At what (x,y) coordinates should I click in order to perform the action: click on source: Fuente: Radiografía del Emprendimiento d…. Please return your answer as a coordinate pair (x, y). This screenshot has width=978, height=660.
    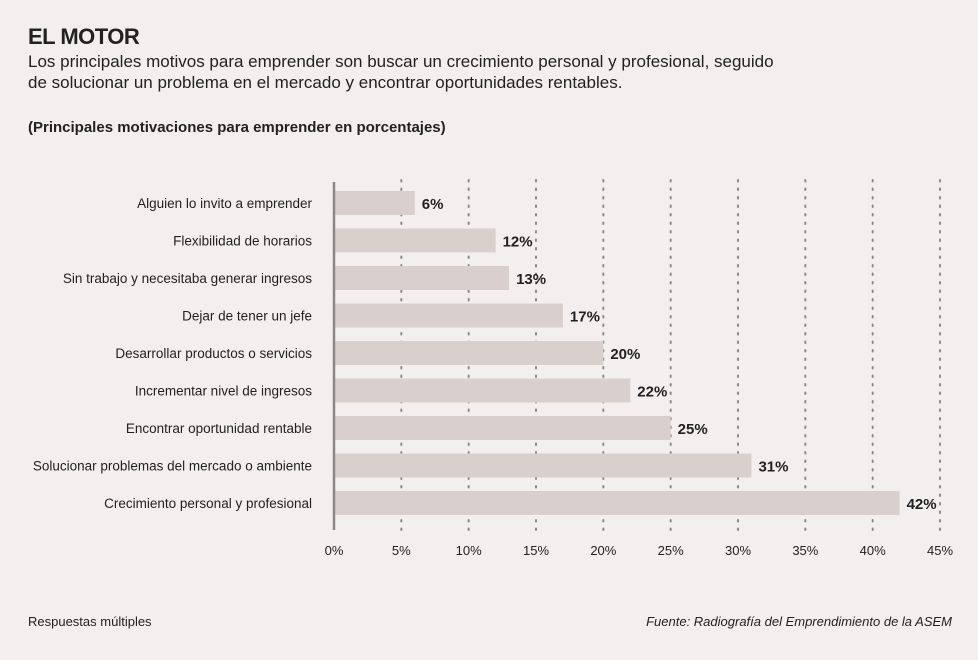
    Looking at the image, I should click on (799, 621).